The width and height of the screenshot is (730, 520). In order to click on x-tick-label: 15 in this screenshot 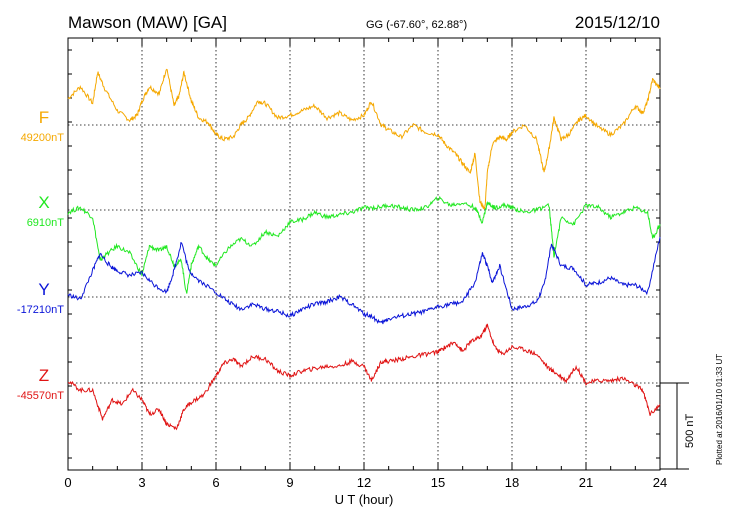, I will do `click(438, 482)`.